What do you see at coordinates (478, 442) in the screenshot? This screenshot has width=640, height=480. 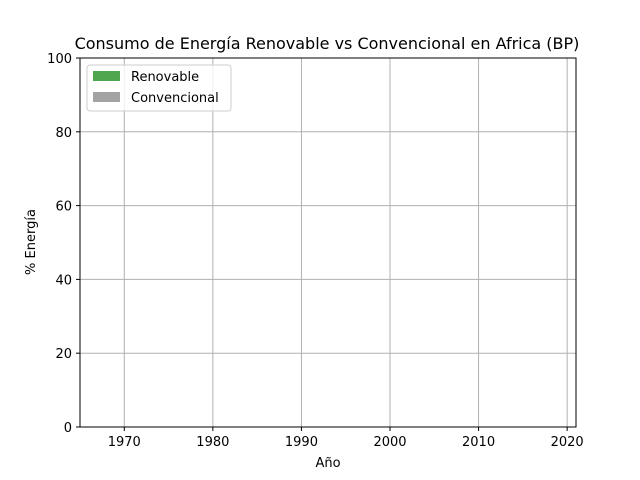 I see `x-tick-label: 2010` at bounding box center [478, 442].